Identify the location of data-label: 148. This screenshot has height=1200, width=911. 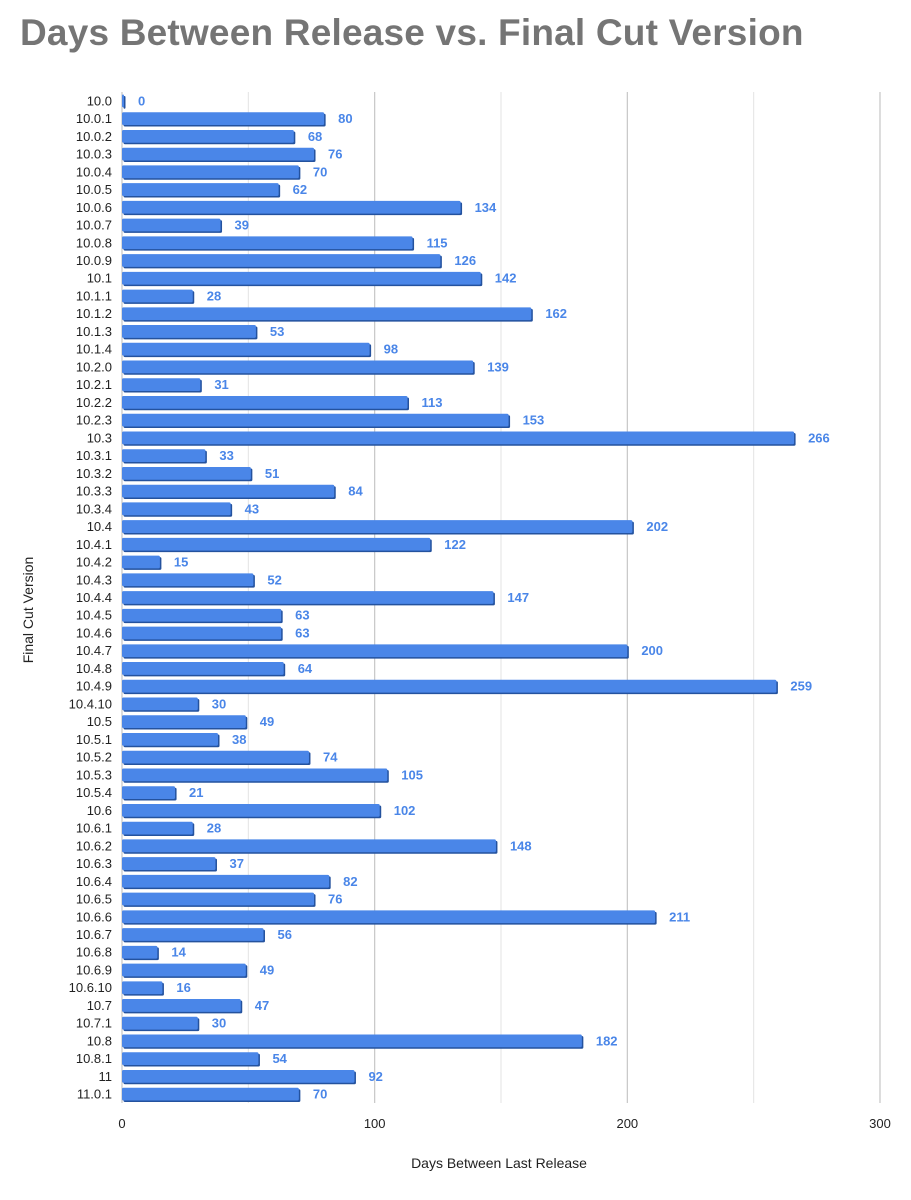
(521, 845).